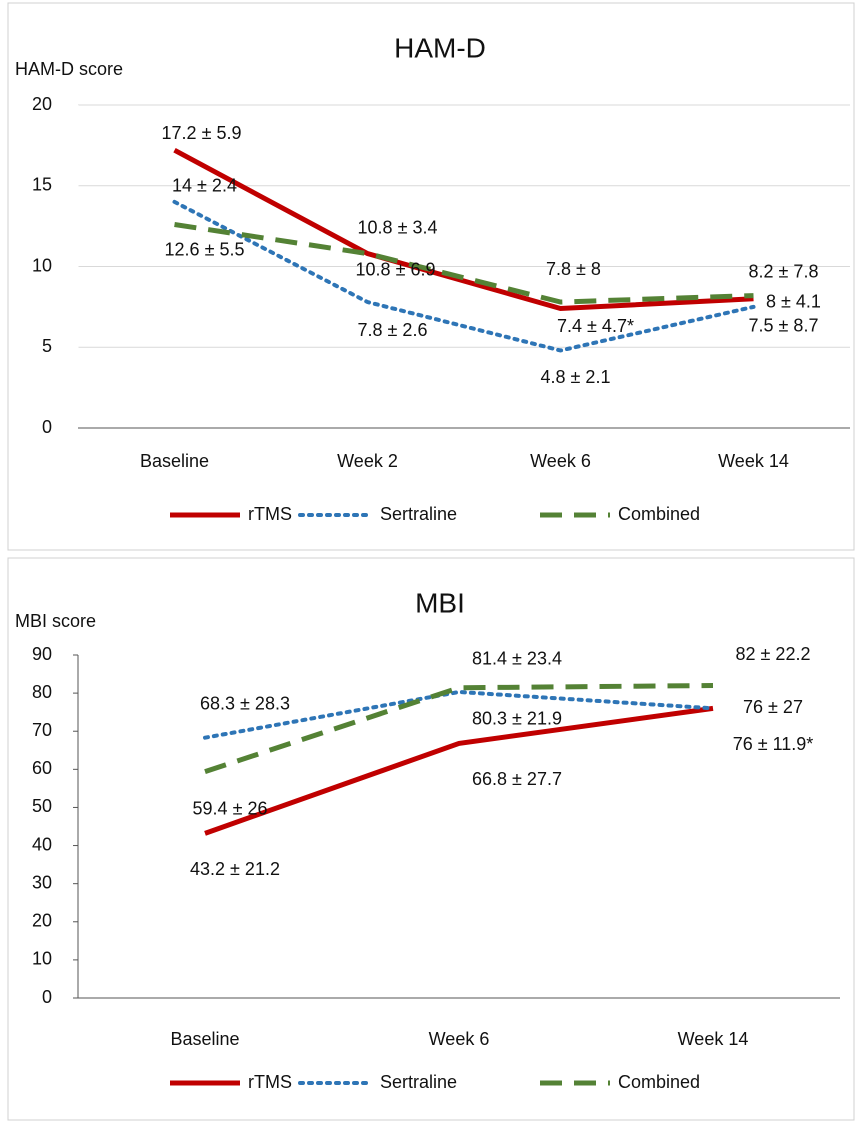 This screenshot has width=858, height=1127. I want to click on data-label: 43.2 ± 21.2, so click(235, 869).